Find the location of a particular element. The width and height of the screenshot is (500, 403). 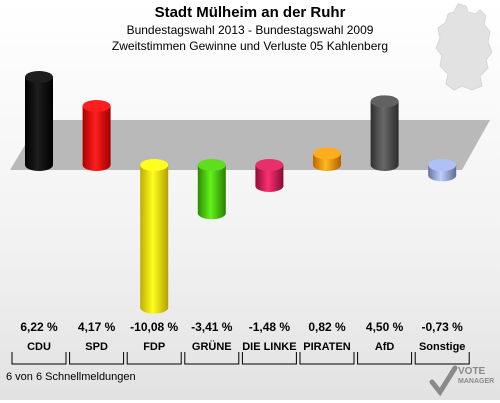

value-label: -3,41 % is located at coordinates (212, 327).